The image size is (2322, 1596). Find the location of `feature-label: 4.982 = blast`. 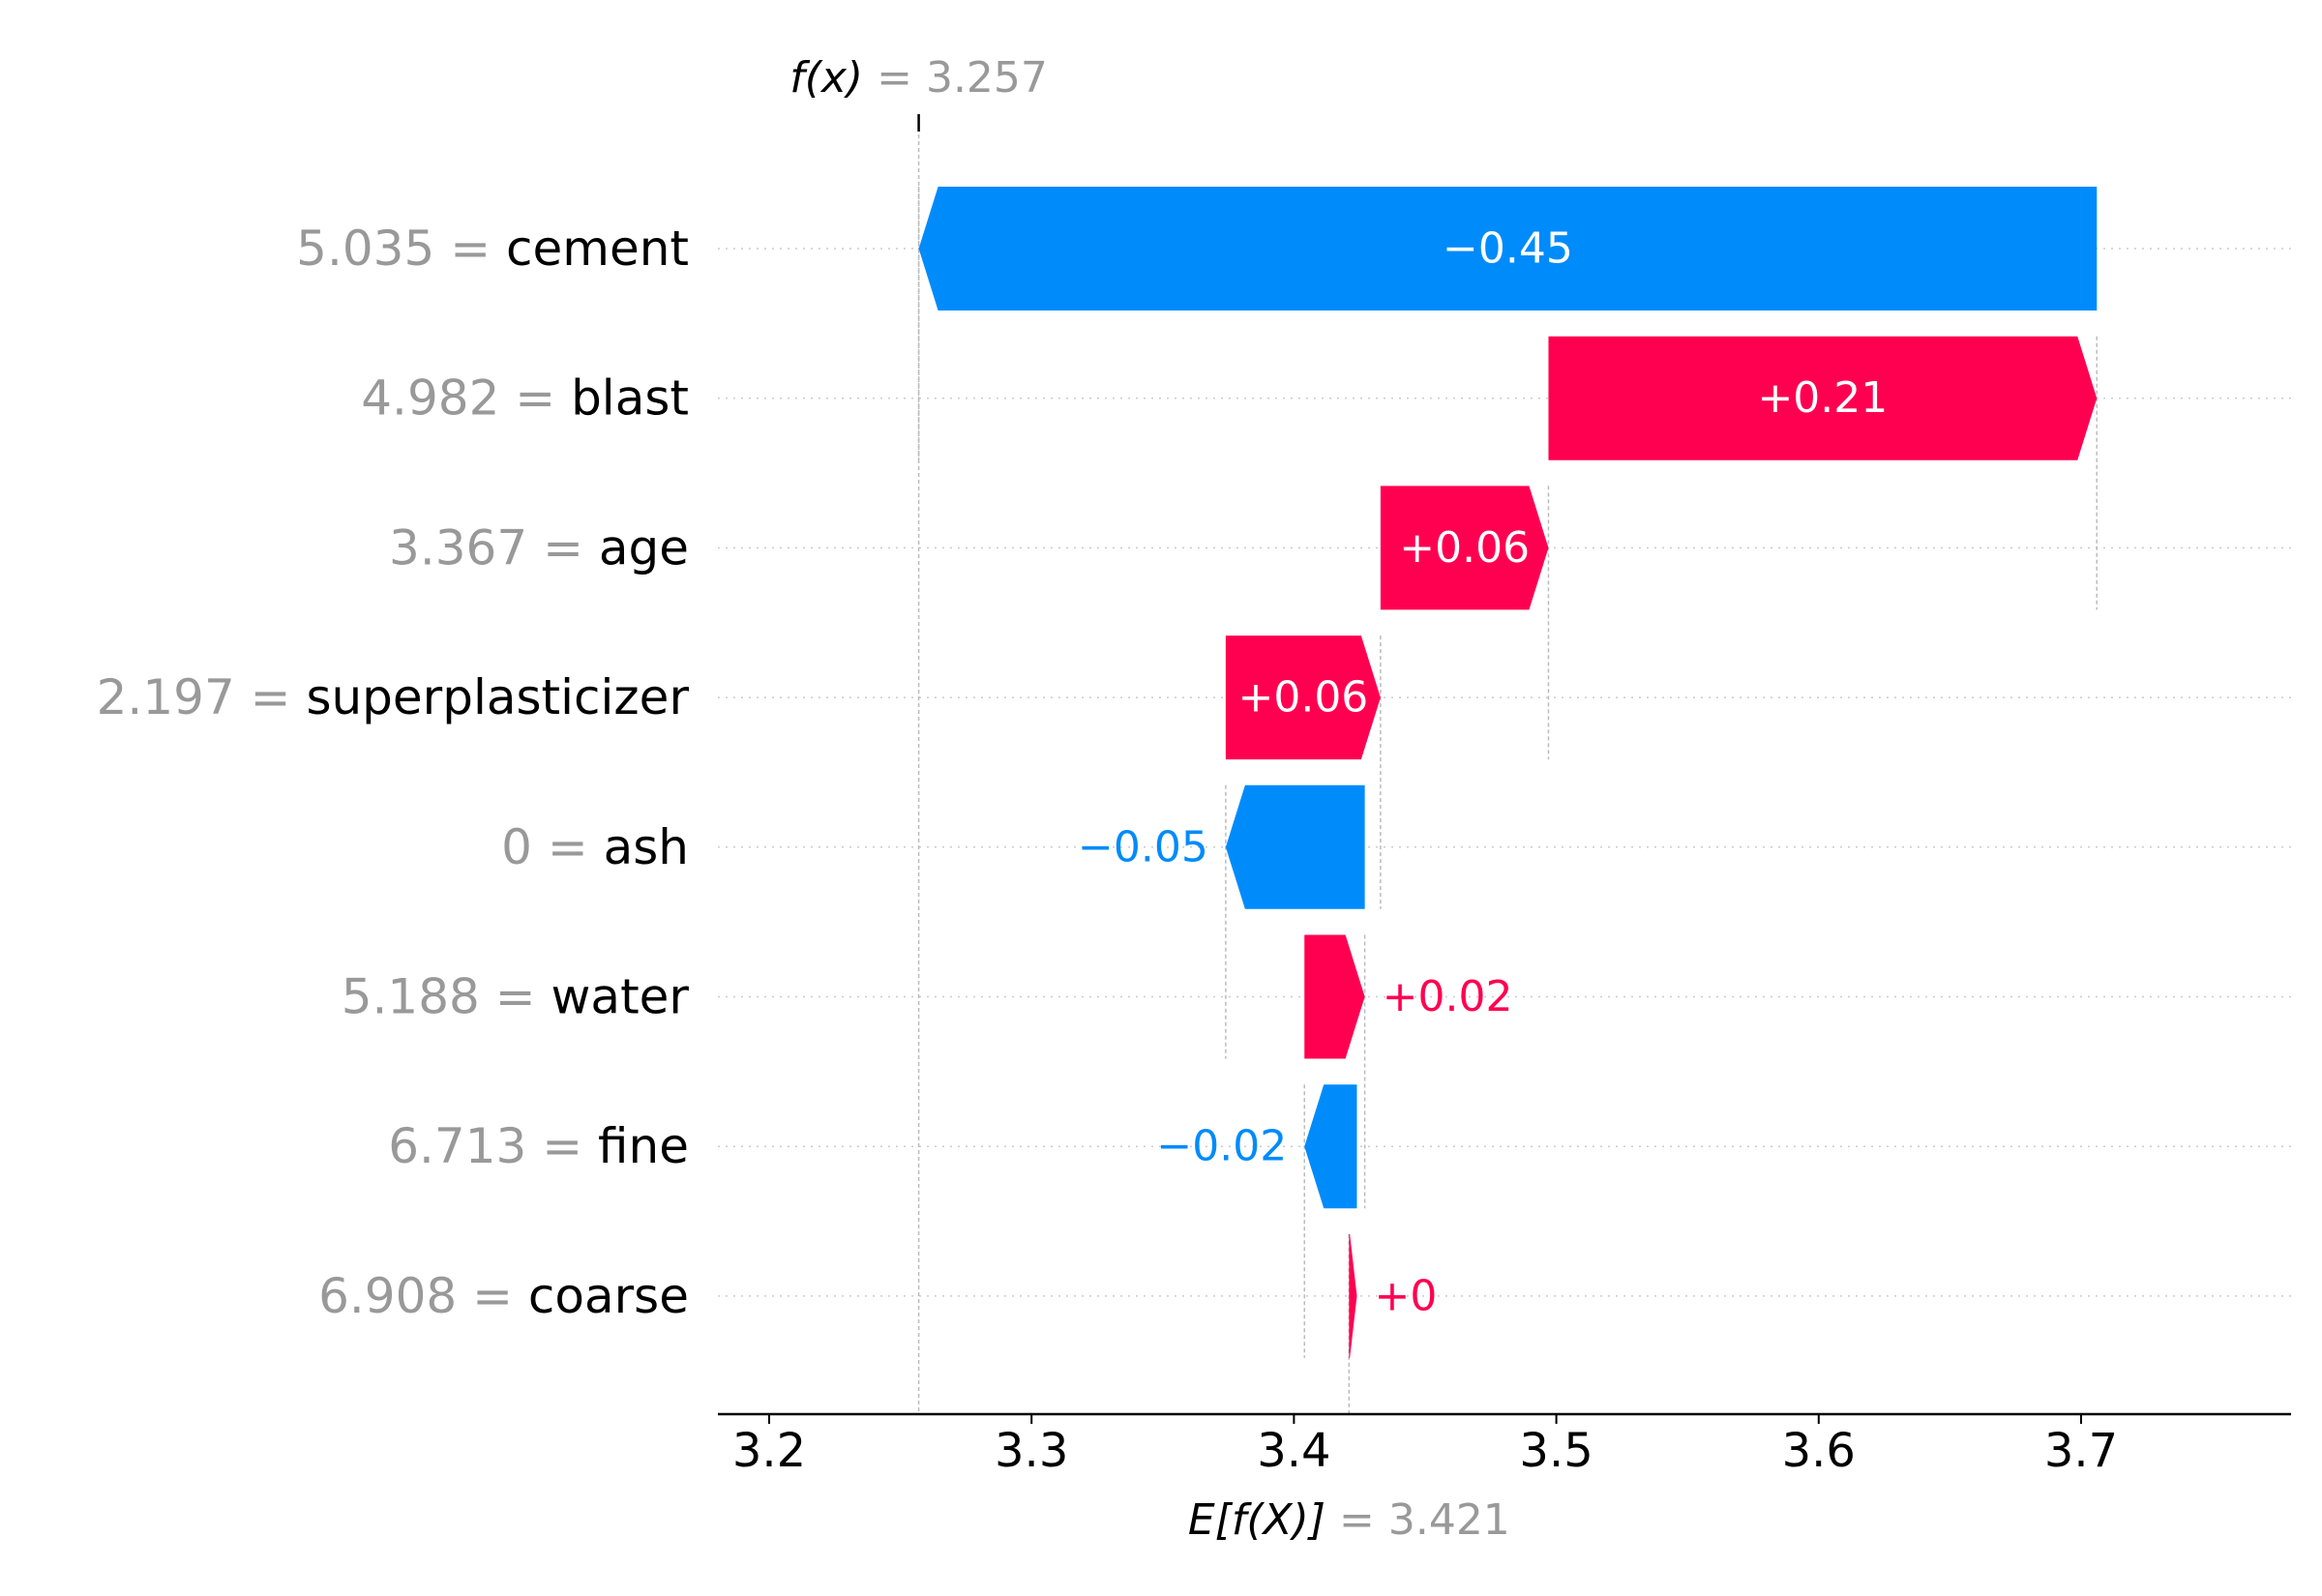

feature-label: 4.982 = blast is located at coordinates (525, 398).